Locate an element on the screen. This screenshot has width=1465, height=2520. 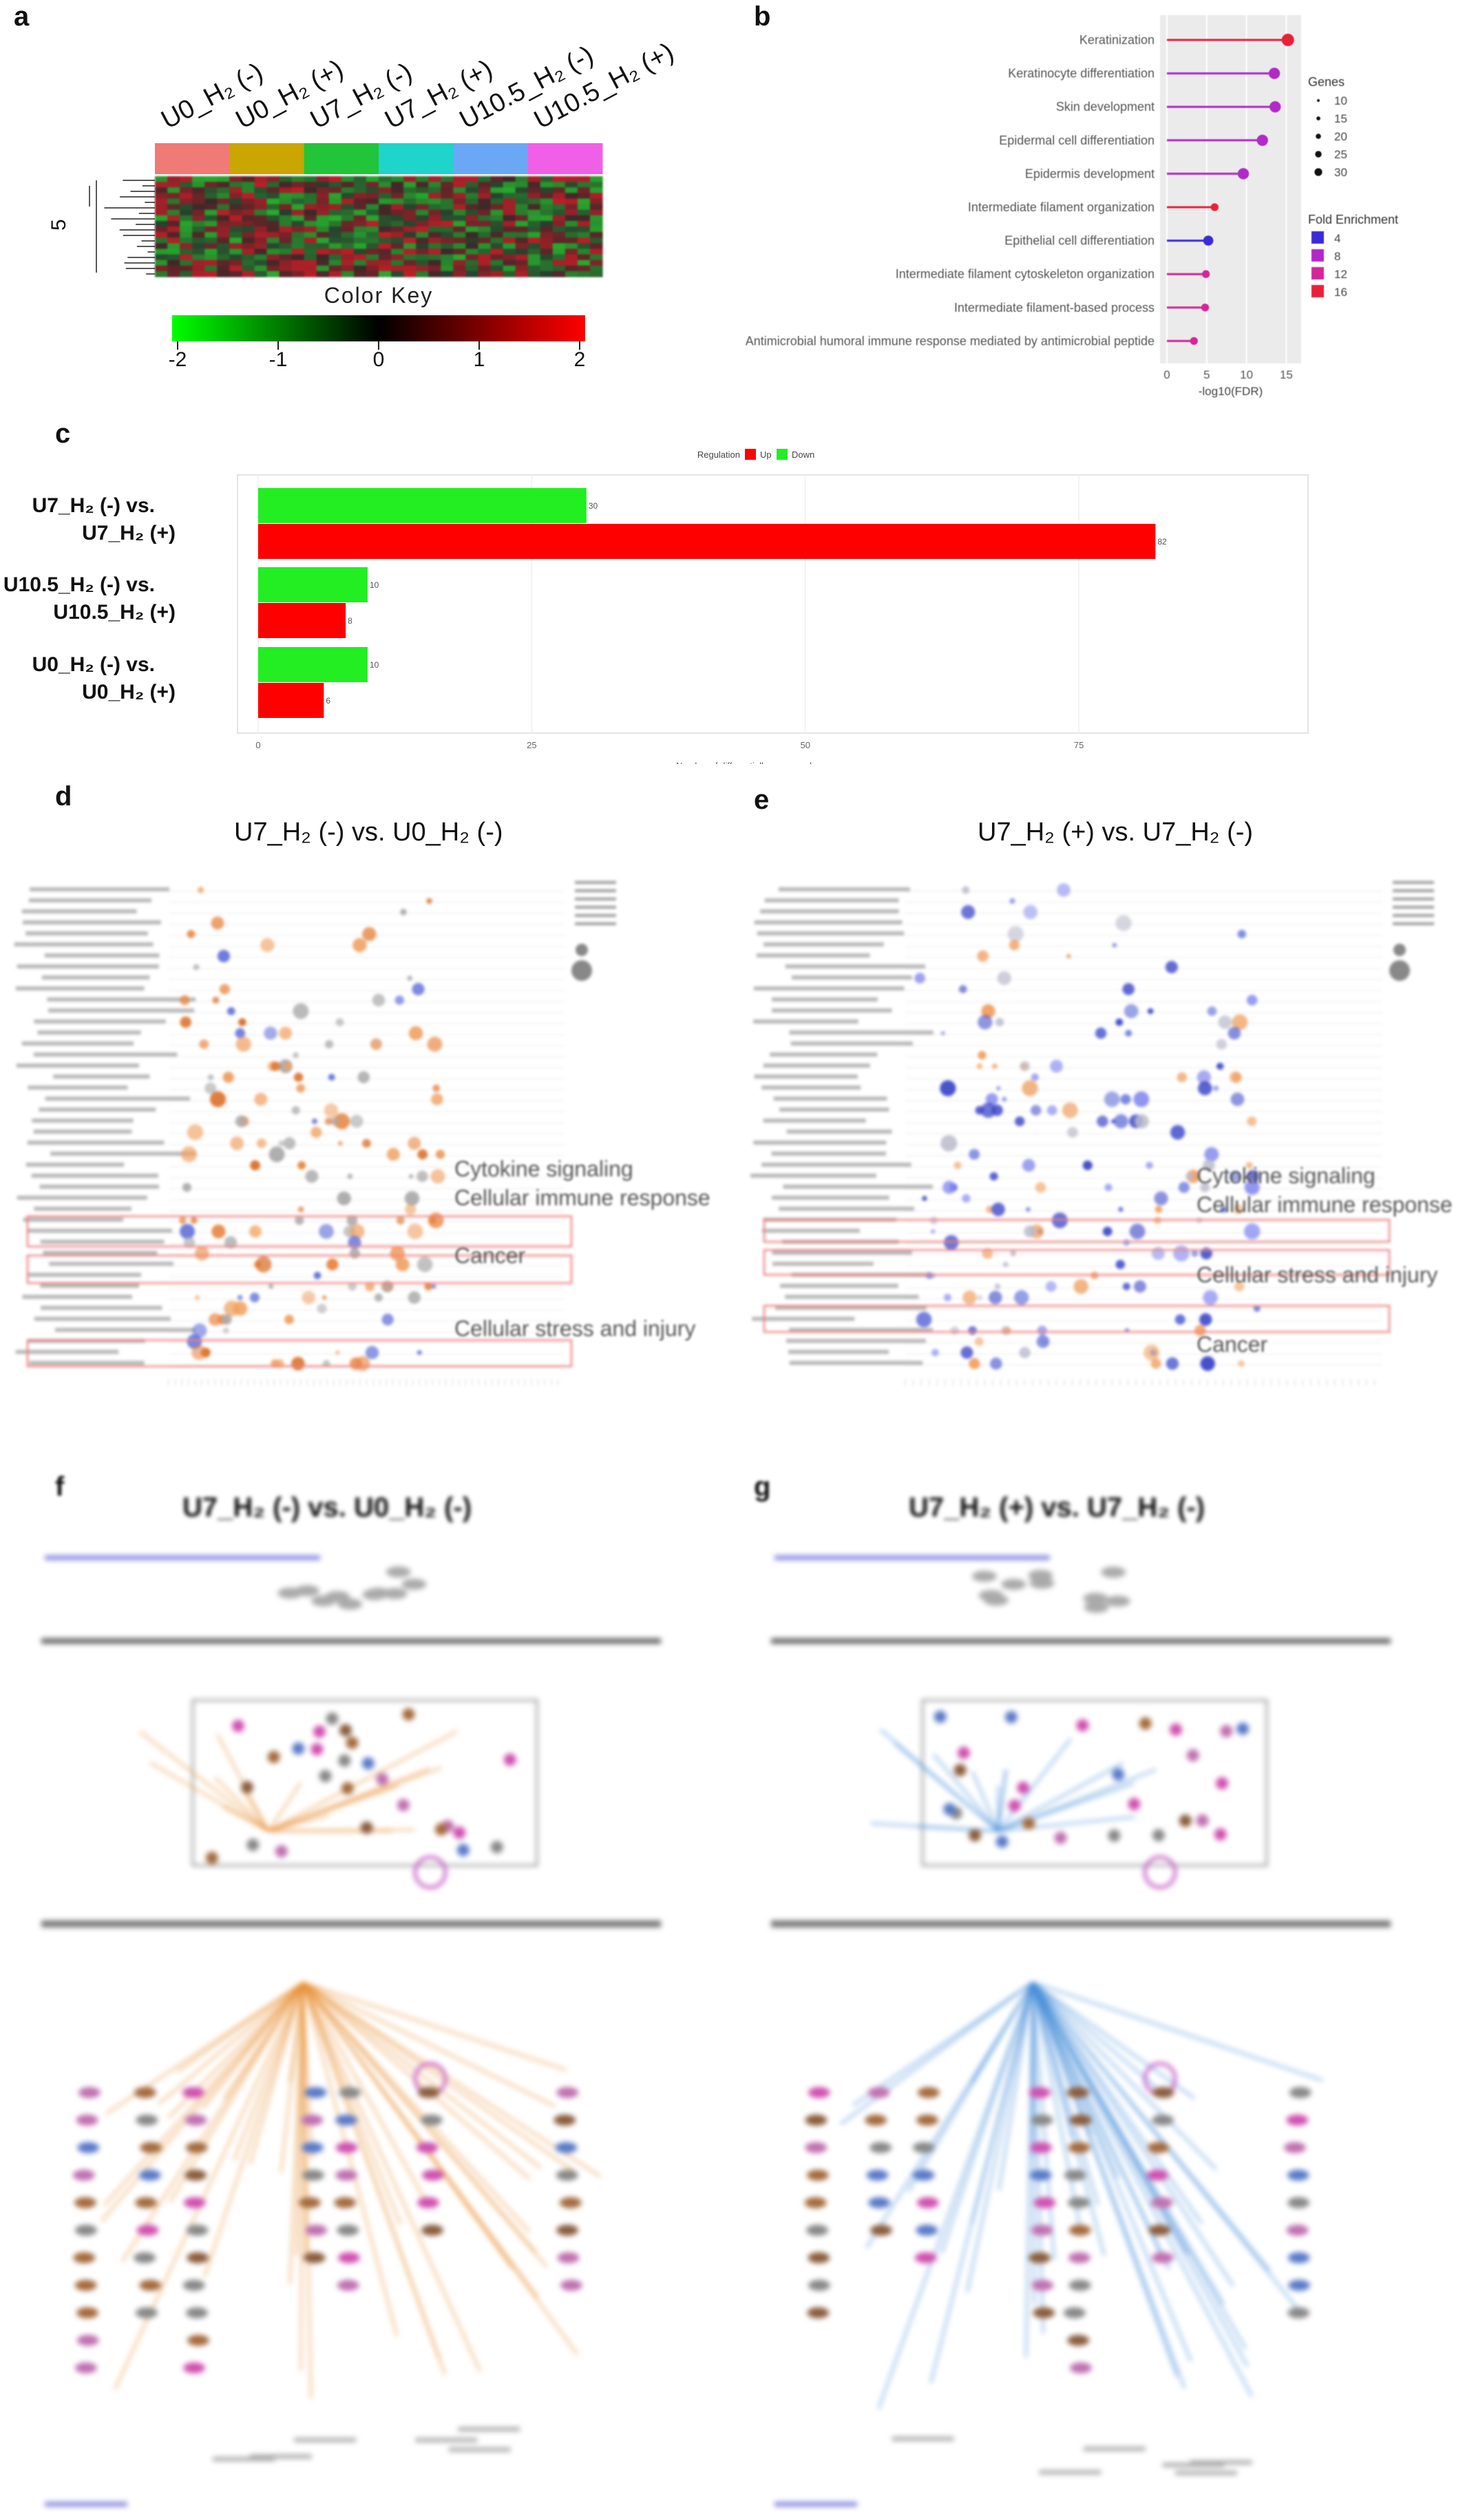
comparison-label: U10.5_H₂ (-) vs. is located at coordinates (79, 584).